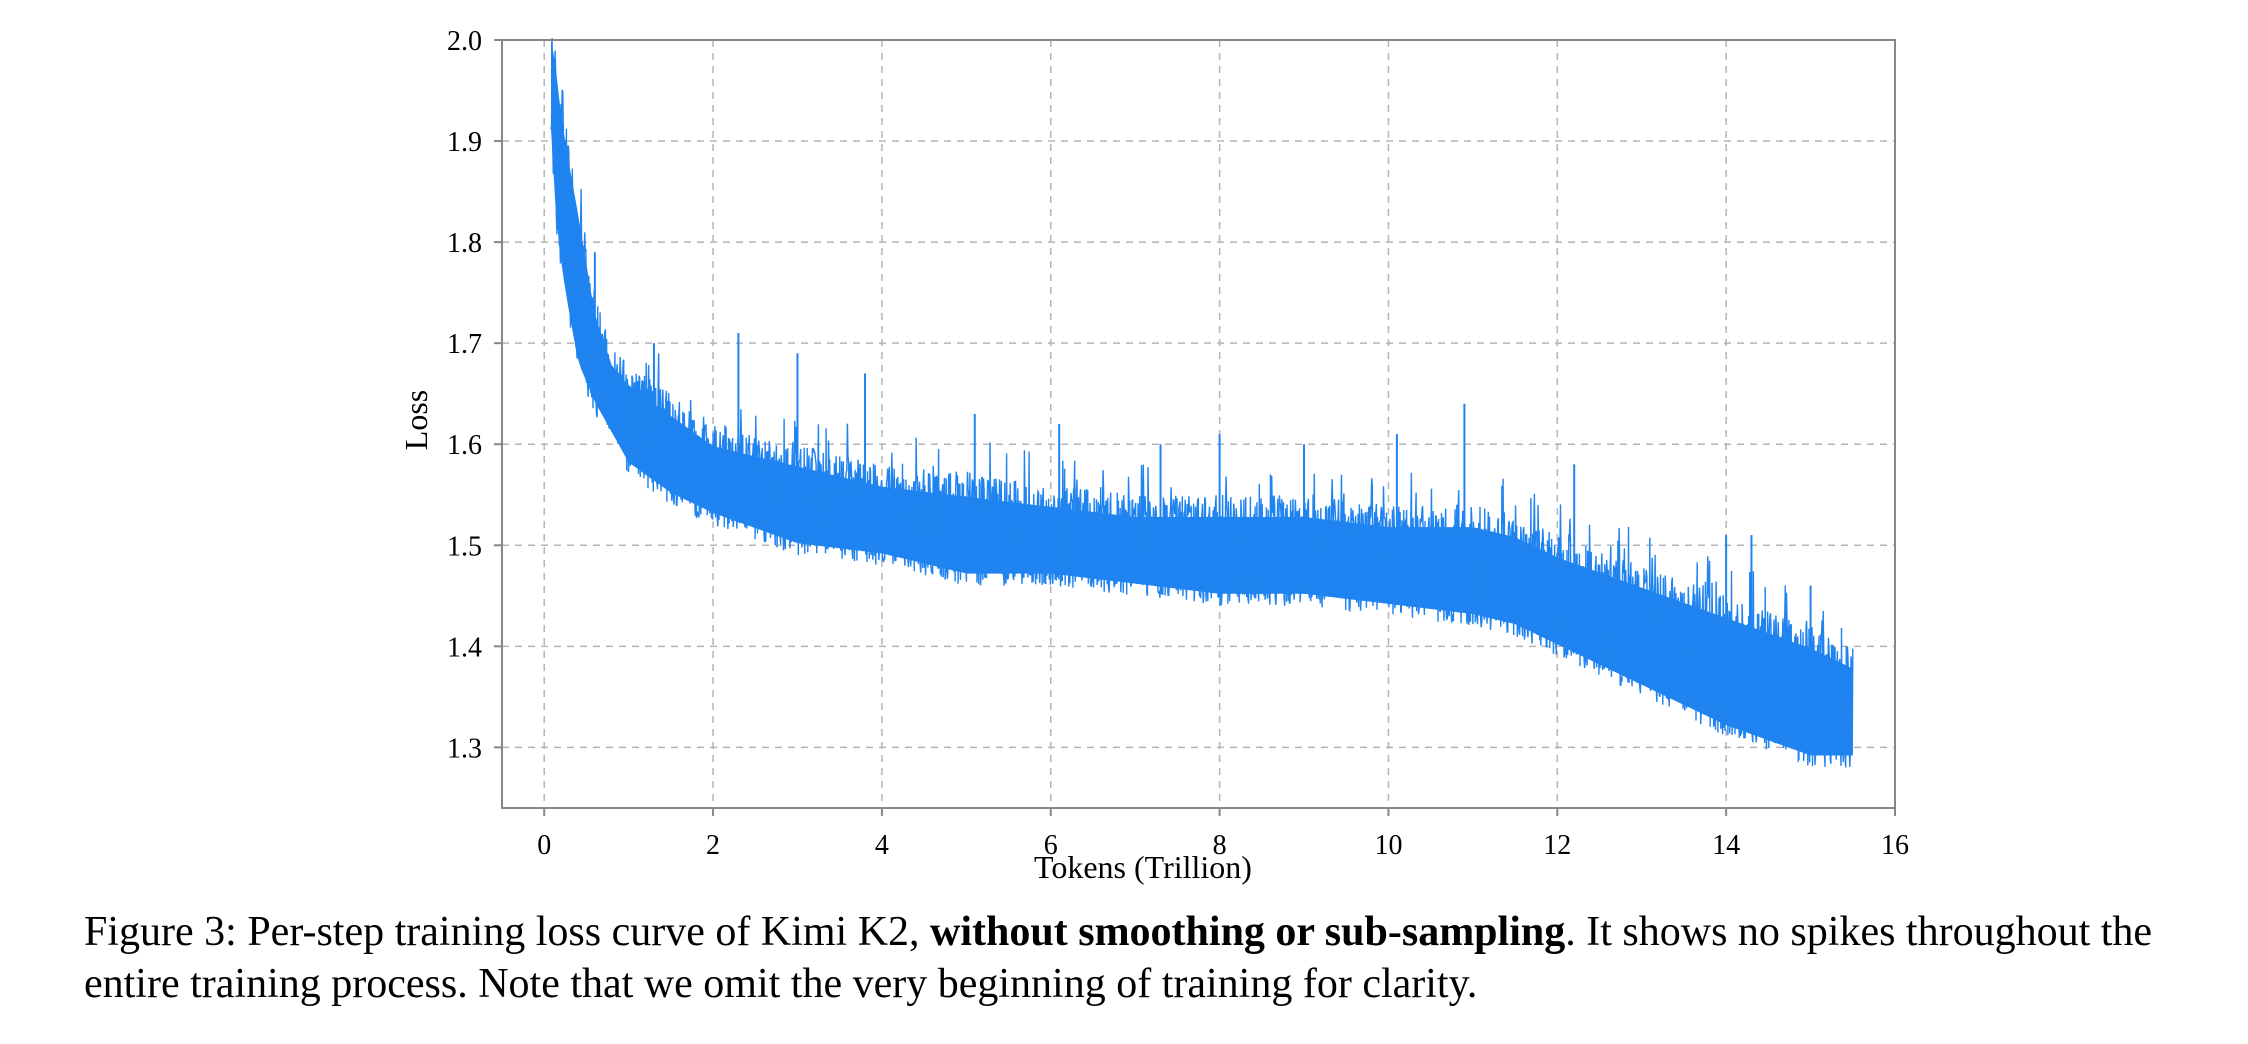 This screenshot has width=2248, height=1044. I want to click on y-tick-label: 1.6, so click(464, 445).